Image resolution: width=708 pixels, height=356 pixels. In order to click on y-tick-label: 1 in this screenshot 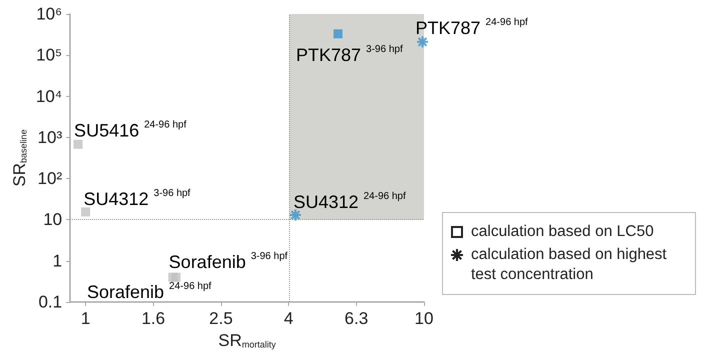, I will do `click(57, 260)`.